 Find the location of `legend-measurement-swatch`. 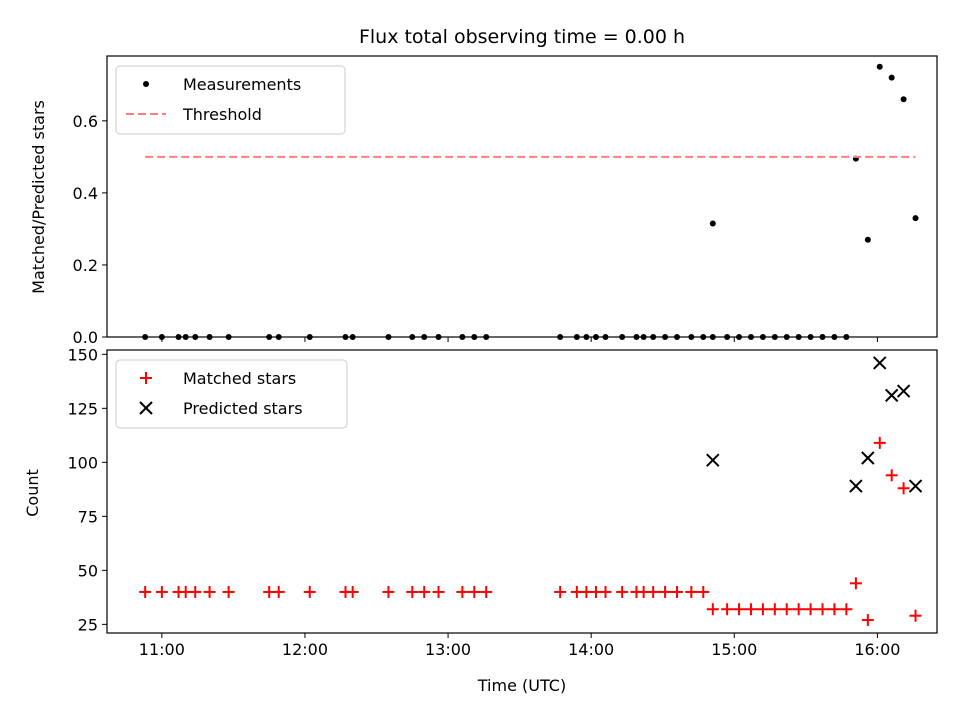

legend-measurement-swatch is located at coordinates (146, 84).